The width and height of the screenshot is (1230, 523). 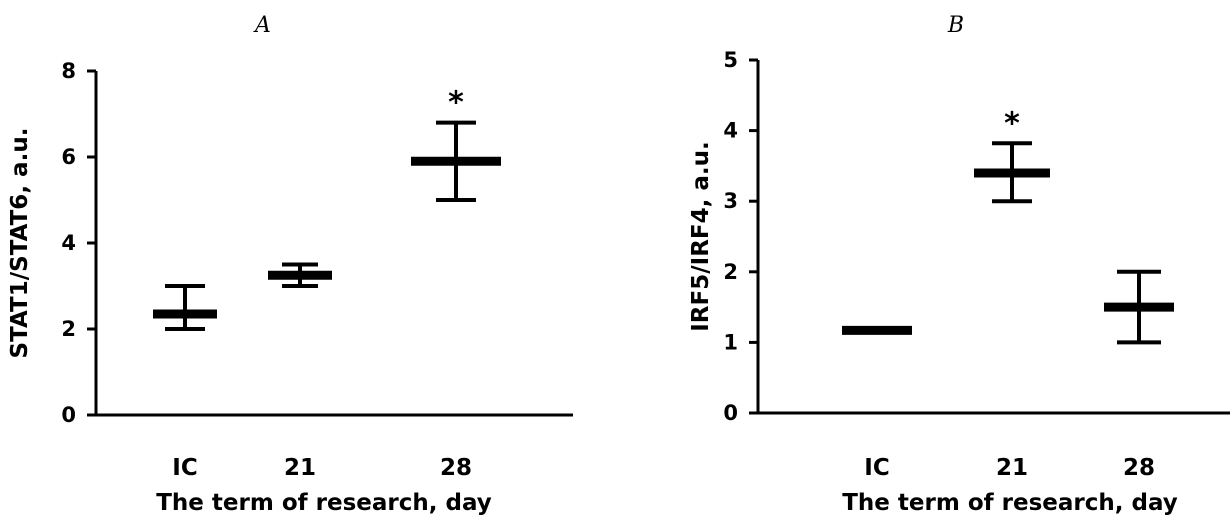 What do you see at coordinates (730, 342) in the screenshot?
I see `y-tick-label: 1` at bounding box center [730, 342].